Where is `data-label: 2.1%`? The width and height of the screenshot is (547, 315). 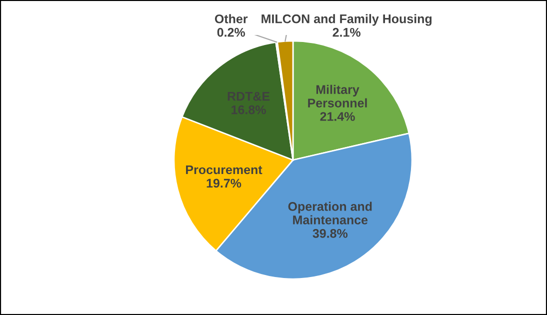
data-label: 2.1% is located at coordinates (346, 32).